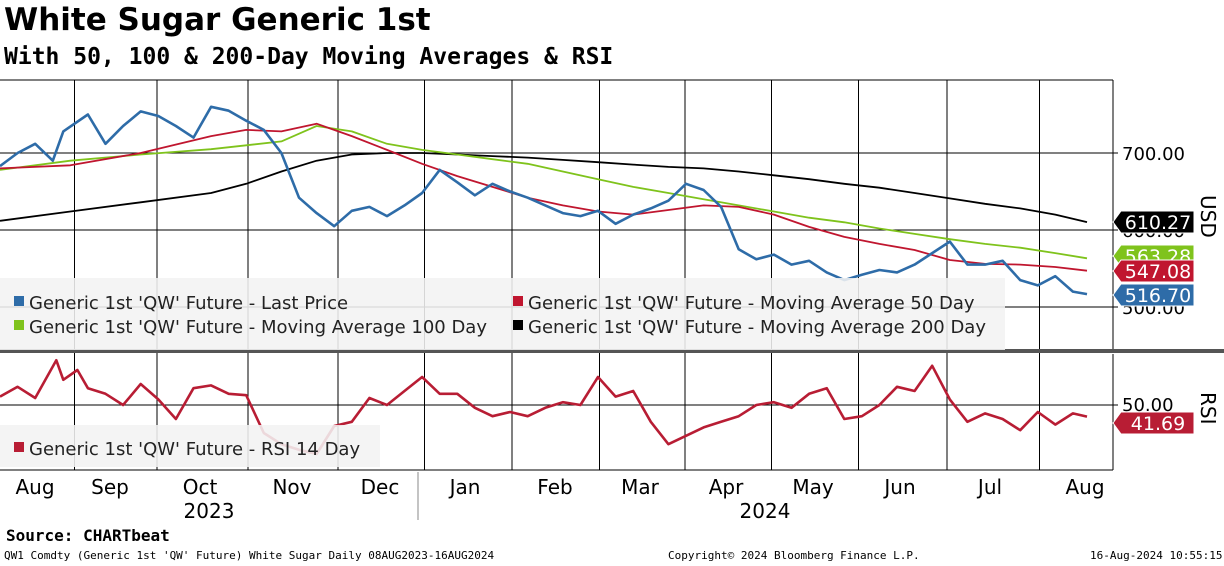  I want to click on legend-label-rsi: Generic 1st 'QW' Future - RSI 14 Day, so click(194, 449).